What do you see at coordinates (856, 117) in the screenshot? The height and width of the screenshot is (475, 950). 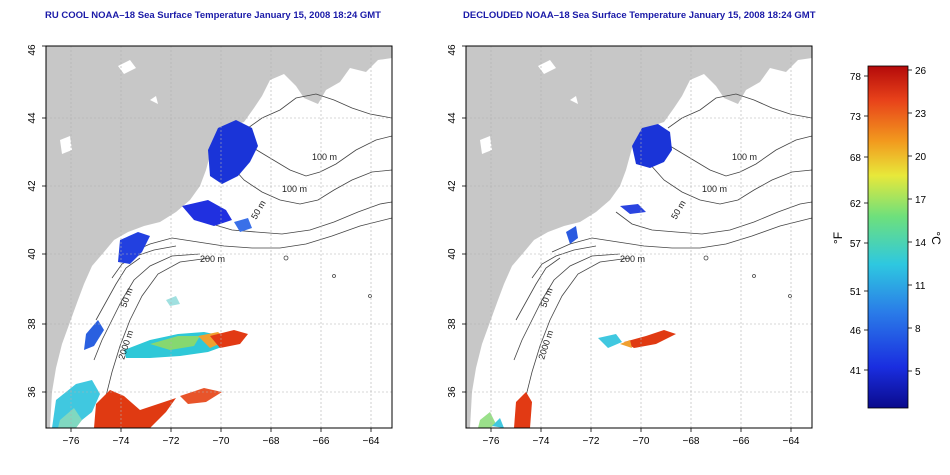 I see `fahrenheit-tick: 73` at bounding box center [856, 117].